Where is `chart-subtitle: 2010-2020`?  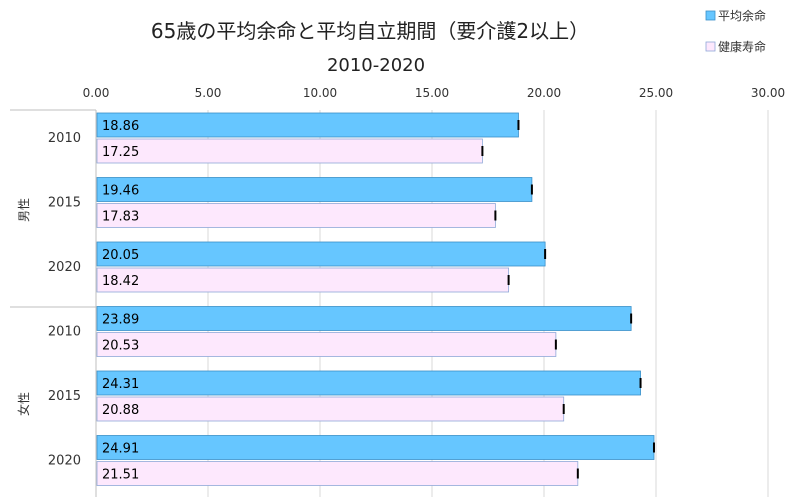 chart-subtitle: 2010-2020 is located at coordinates (376, 65).